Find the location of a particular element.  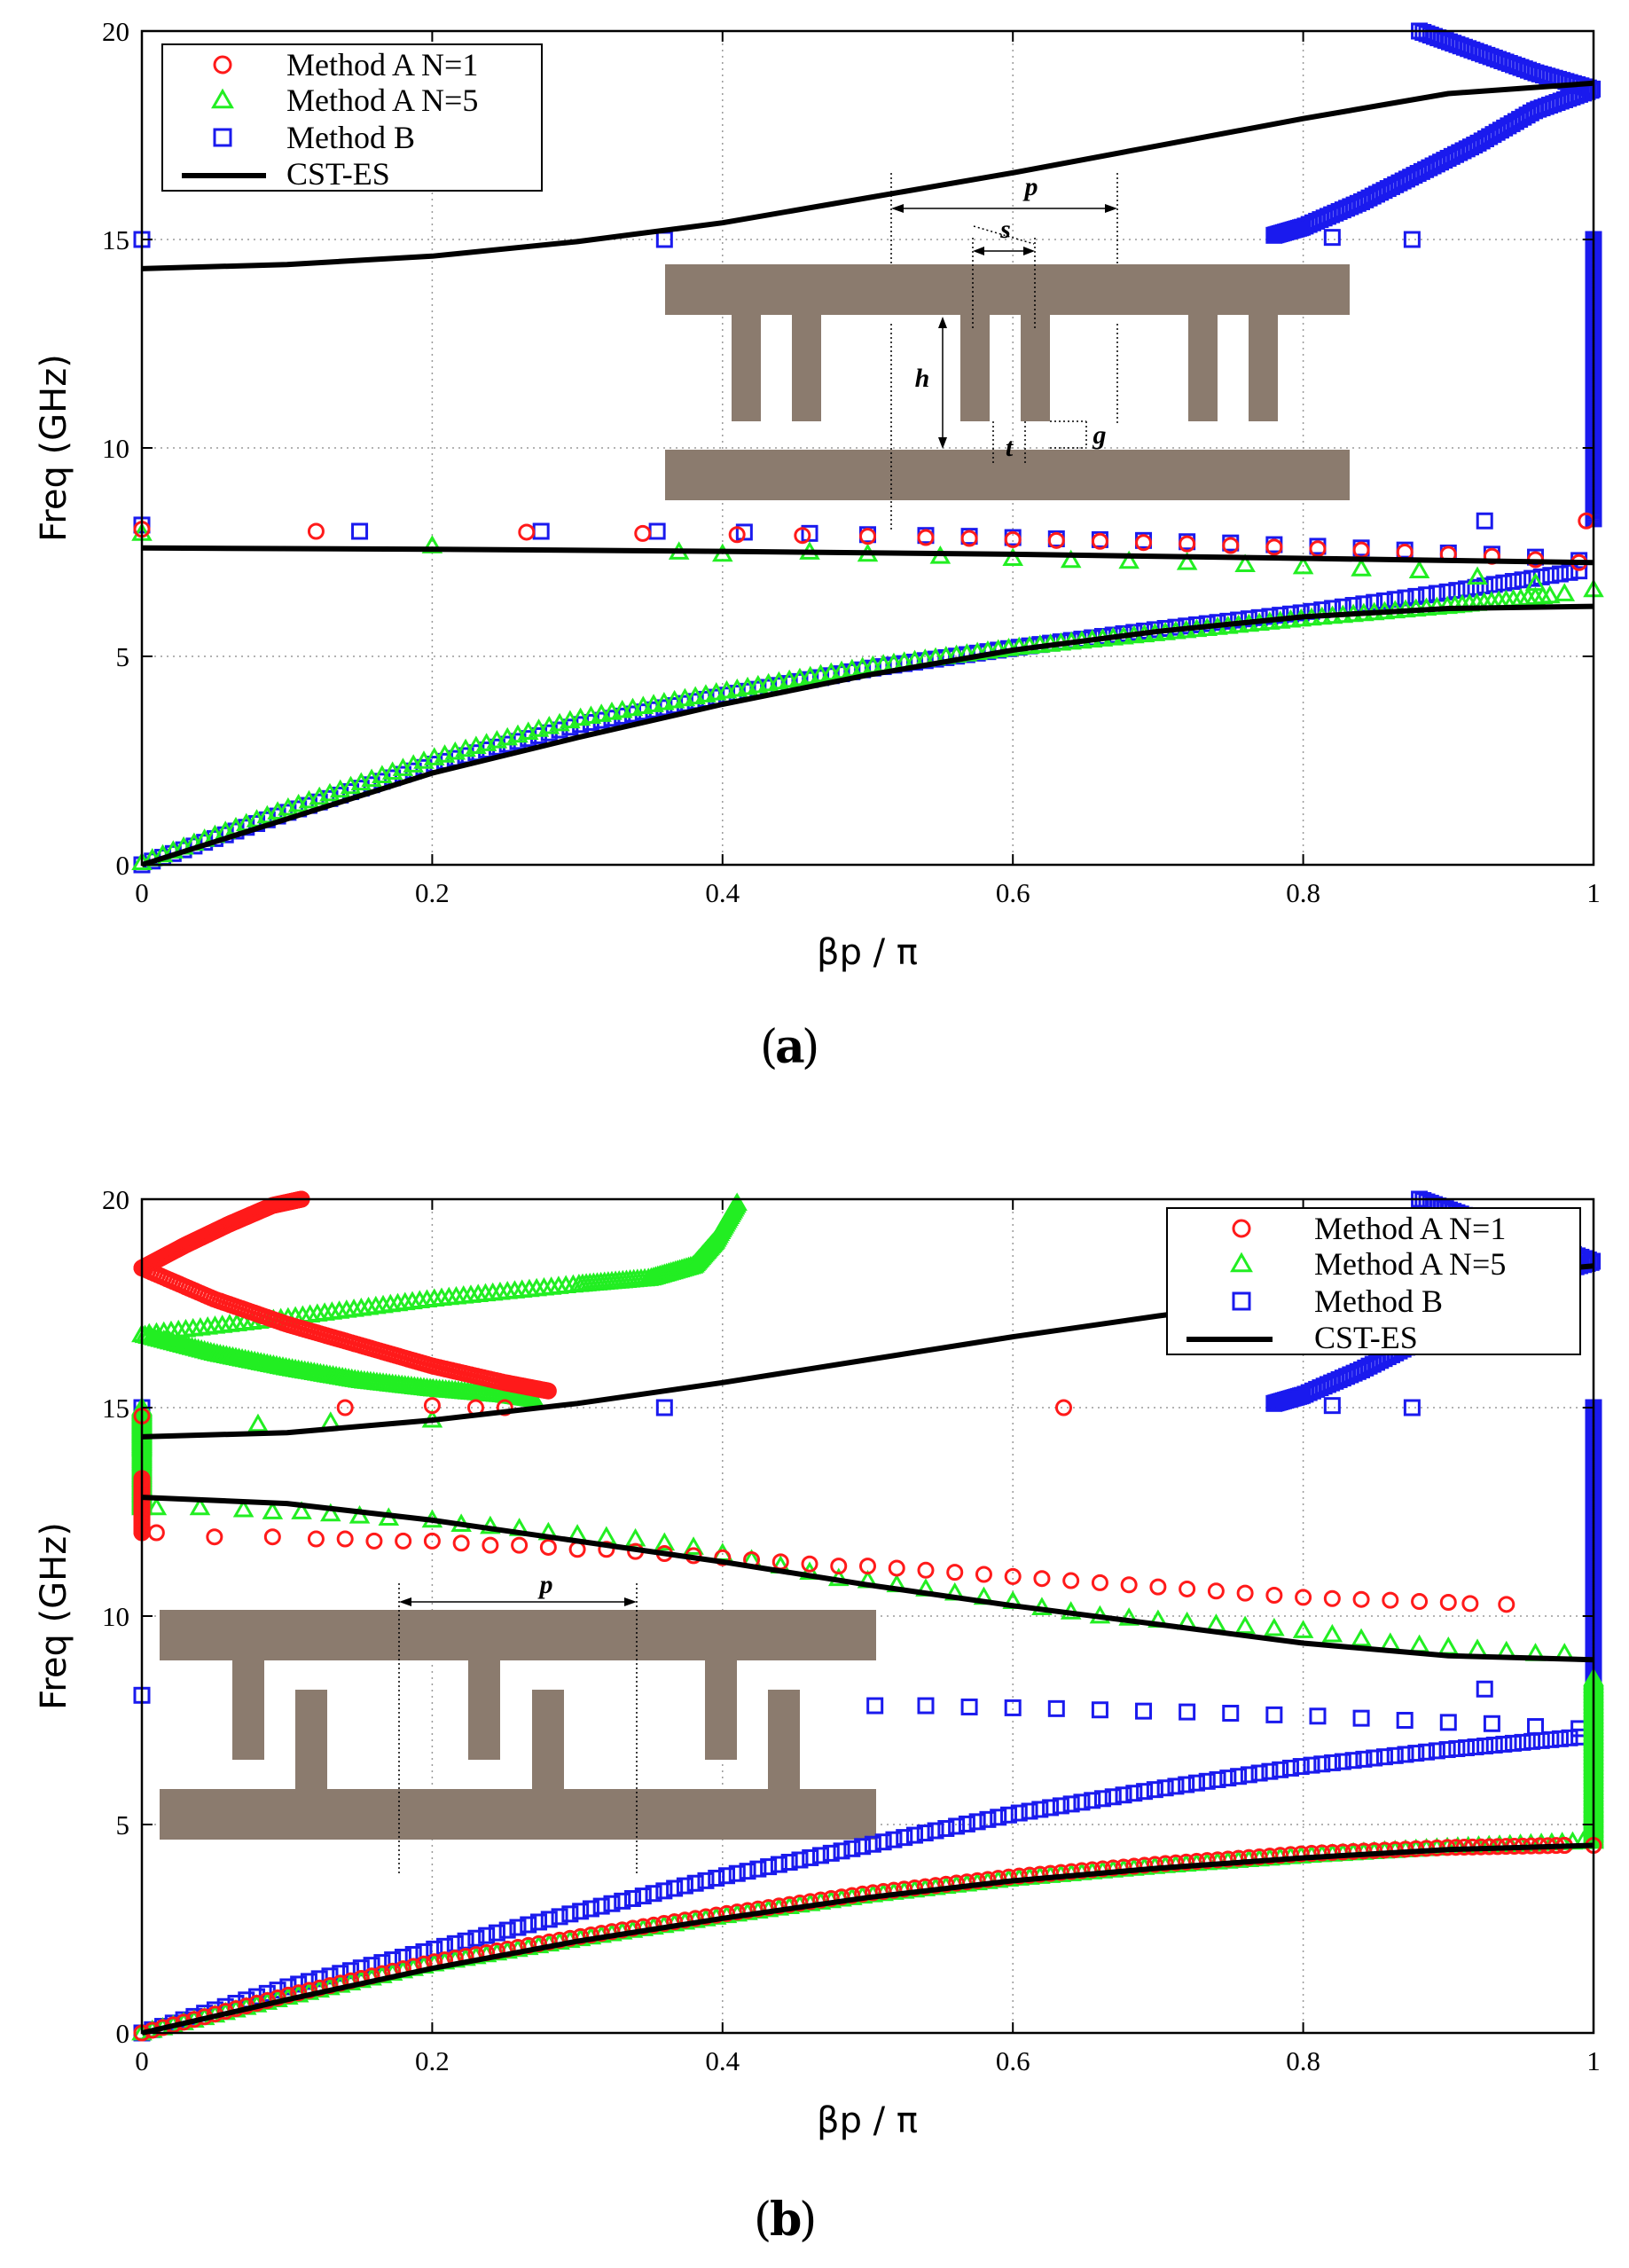

legend-a-marker-triangle is located at coordinates (222, 98).